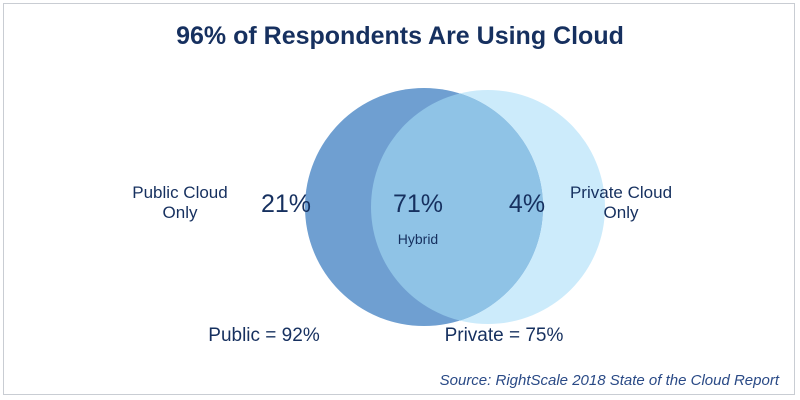 The image size is (800, 400). I want to click on private-total-label: Private = 75%, so click(504, 335).